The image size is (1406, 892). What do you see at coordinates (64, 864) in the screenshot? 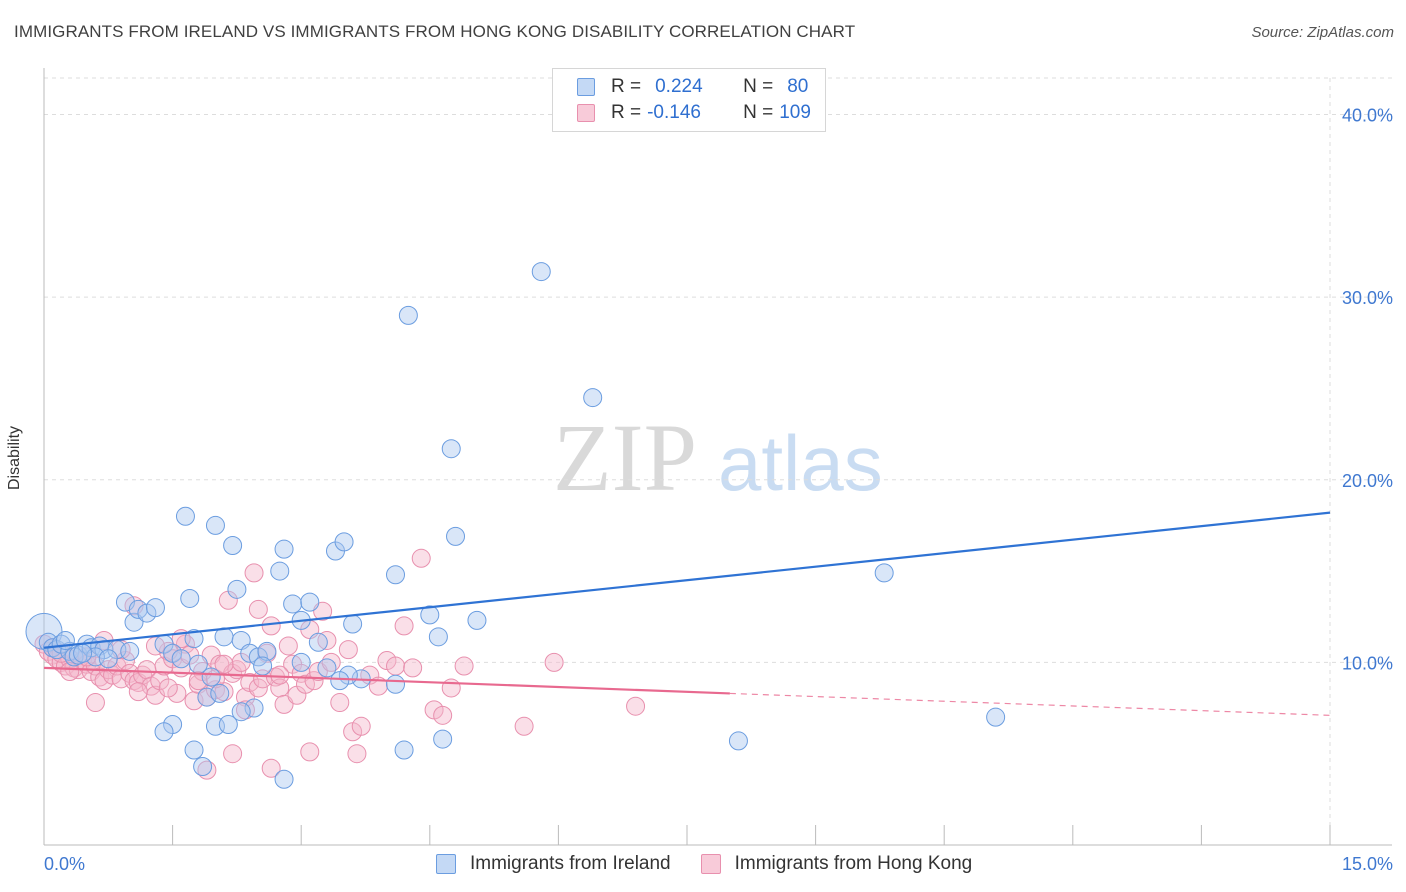
I see `x-tick-label: 0.0%` at bounding box center [64, 864].